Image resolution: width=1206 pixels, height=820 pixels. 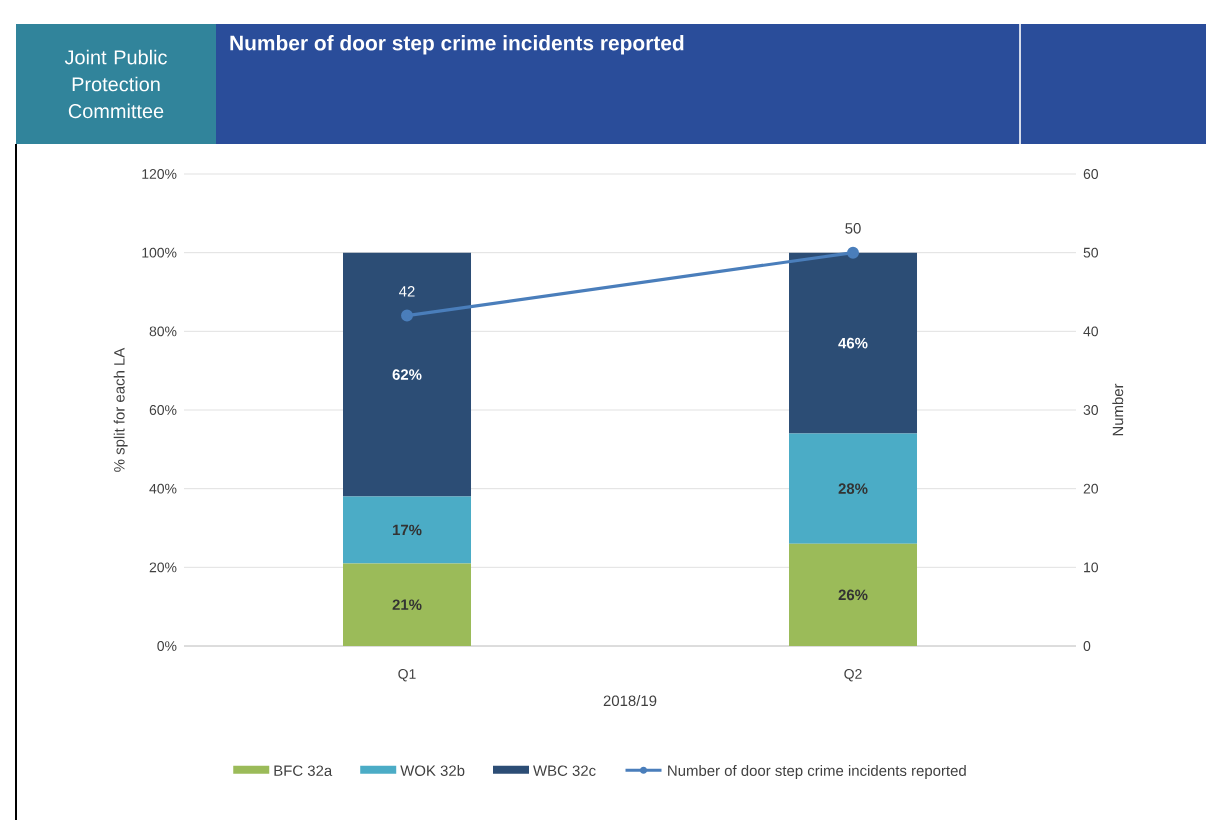 What do you see at coordinates (115, 83) in the screenshot?
I see `text: Joint Public Protection Committee` at bounding box center [115, 83].